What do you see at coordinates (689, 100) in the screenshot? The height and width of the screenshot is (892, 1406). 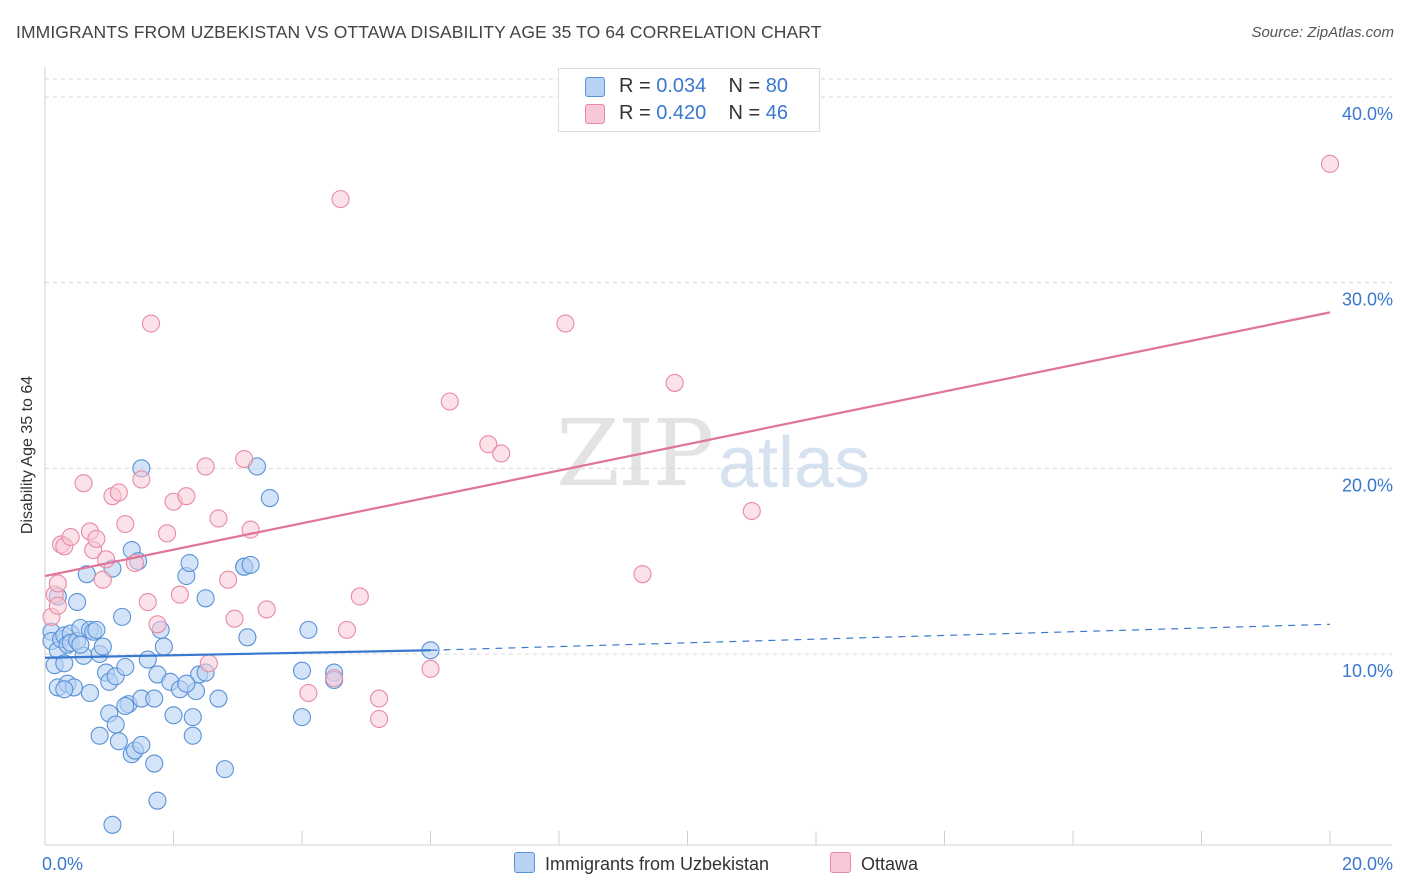 I see `correlation-legend: R = 0.034 N = 80 R = 0.420 N = 46` at bounding box center [689, 100].